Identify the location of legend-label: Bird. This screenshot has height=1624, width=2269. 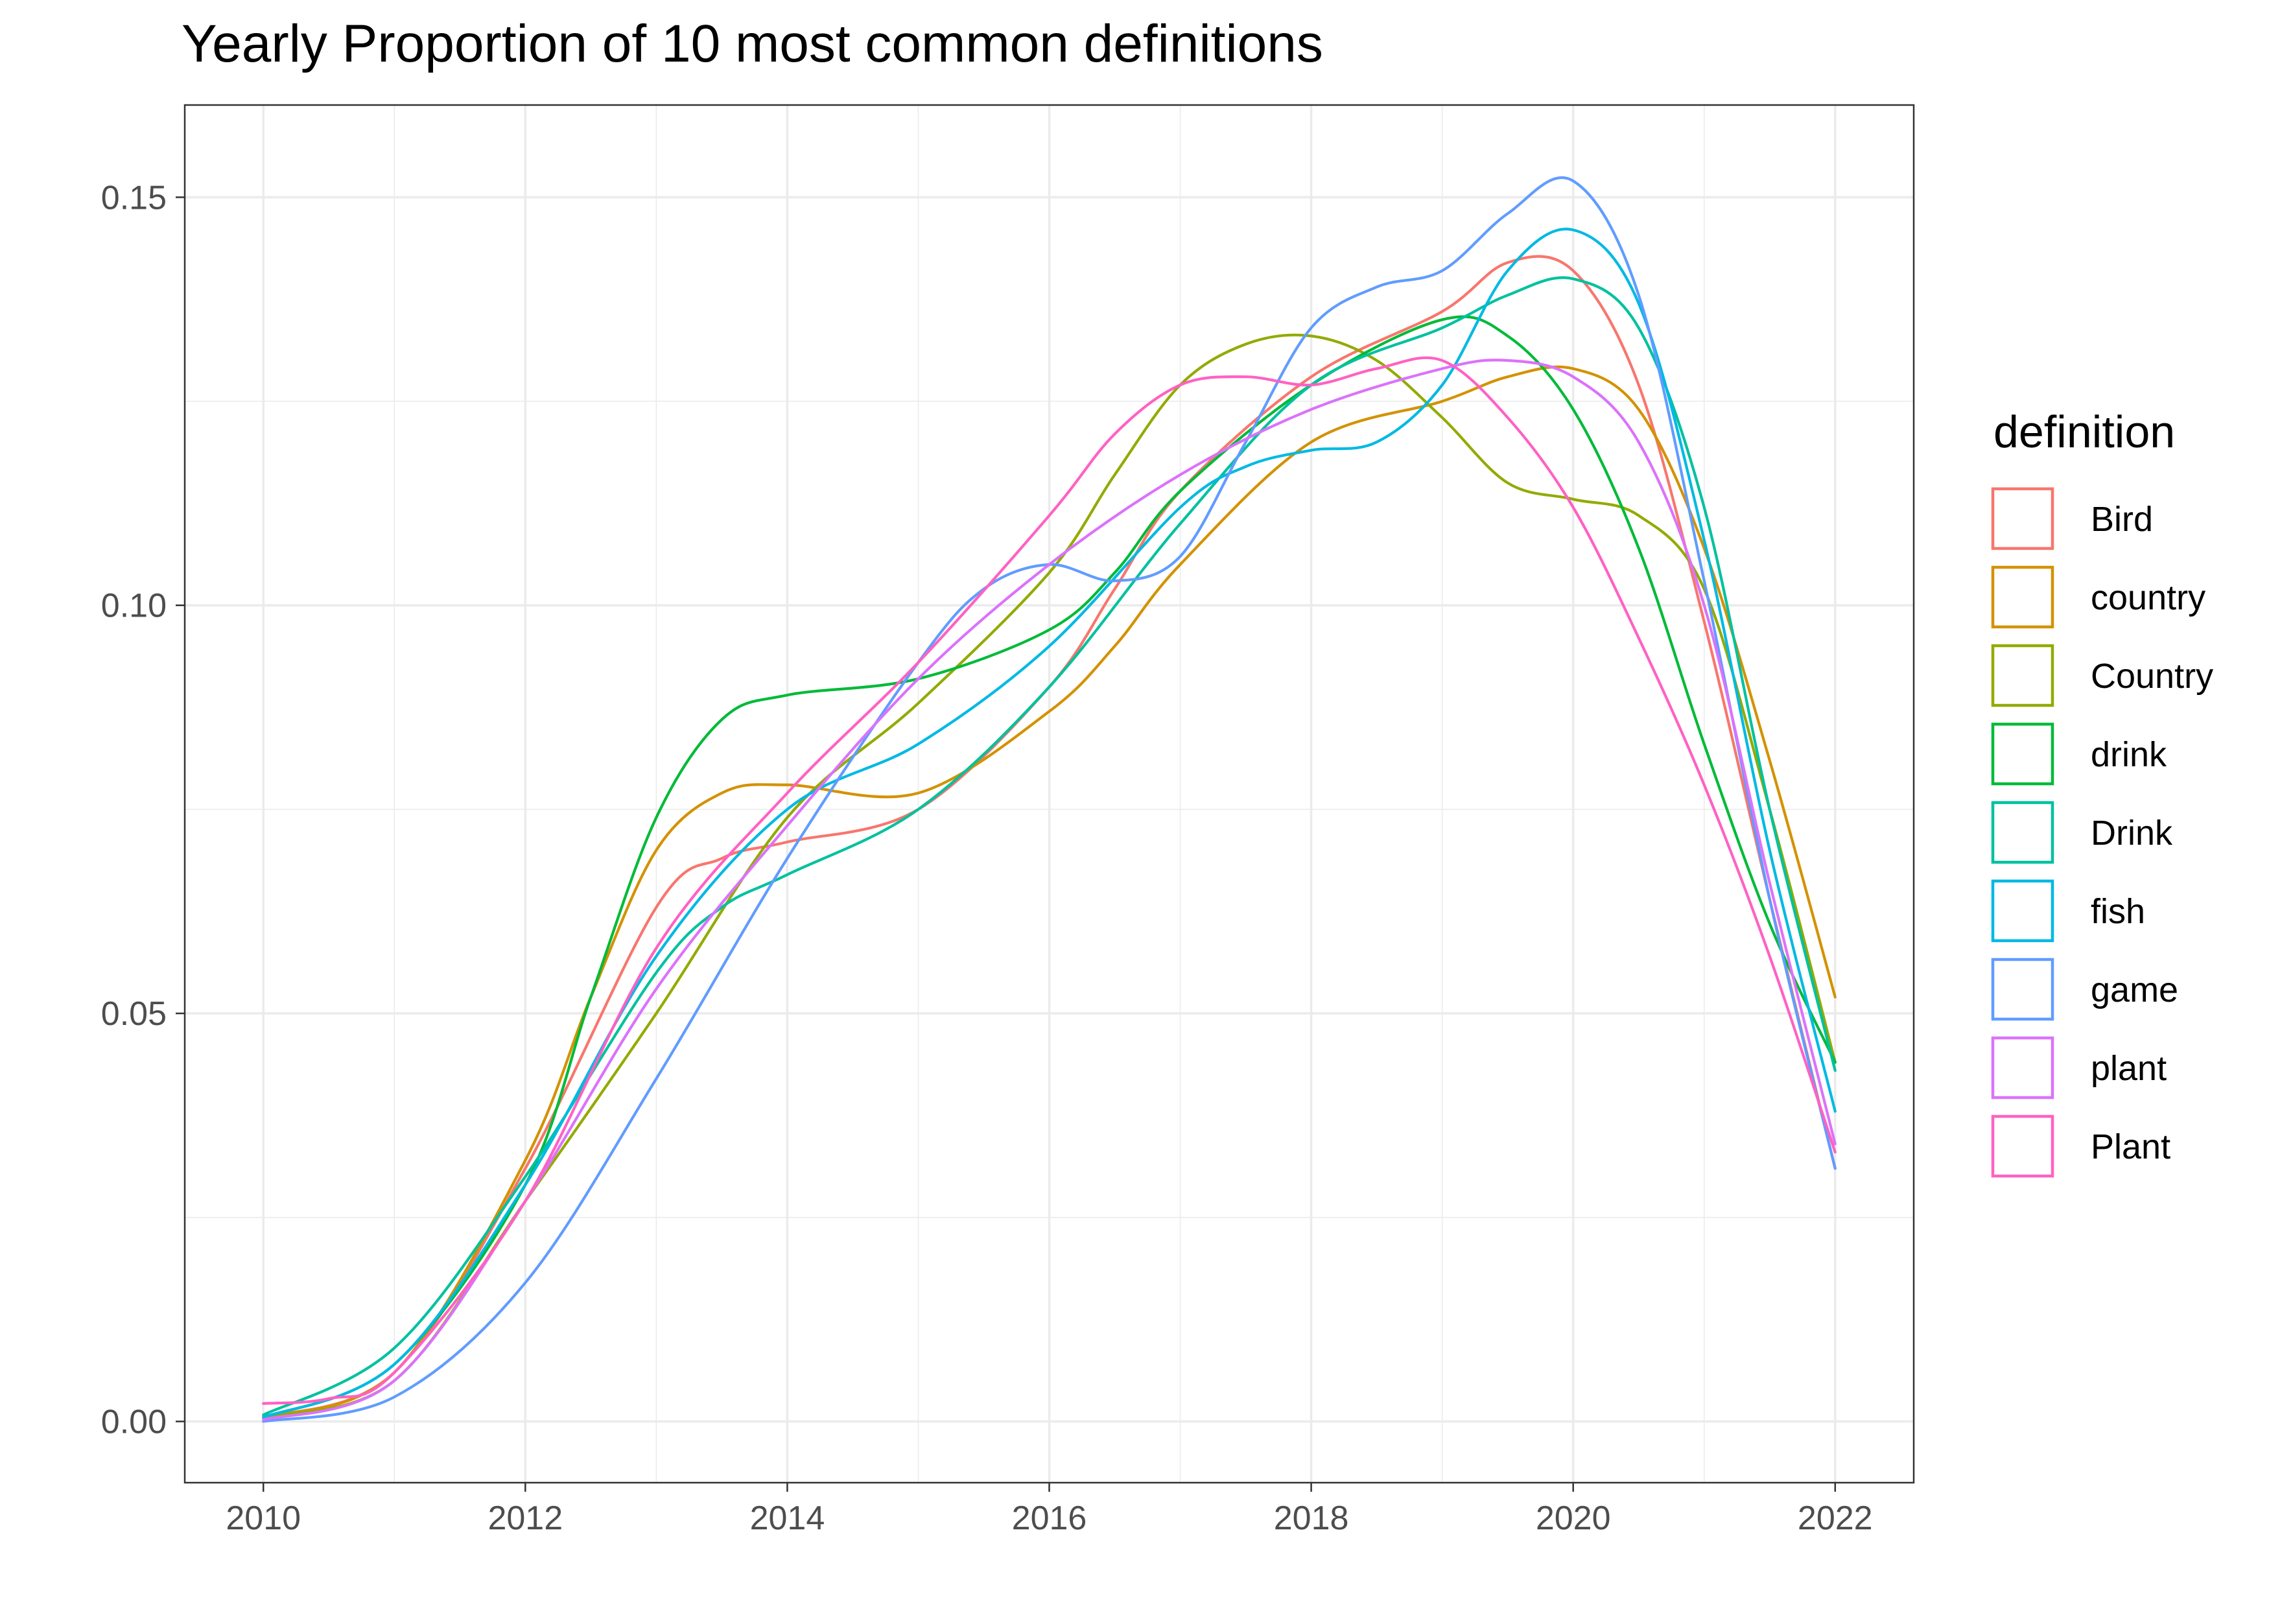
(2122, 519).